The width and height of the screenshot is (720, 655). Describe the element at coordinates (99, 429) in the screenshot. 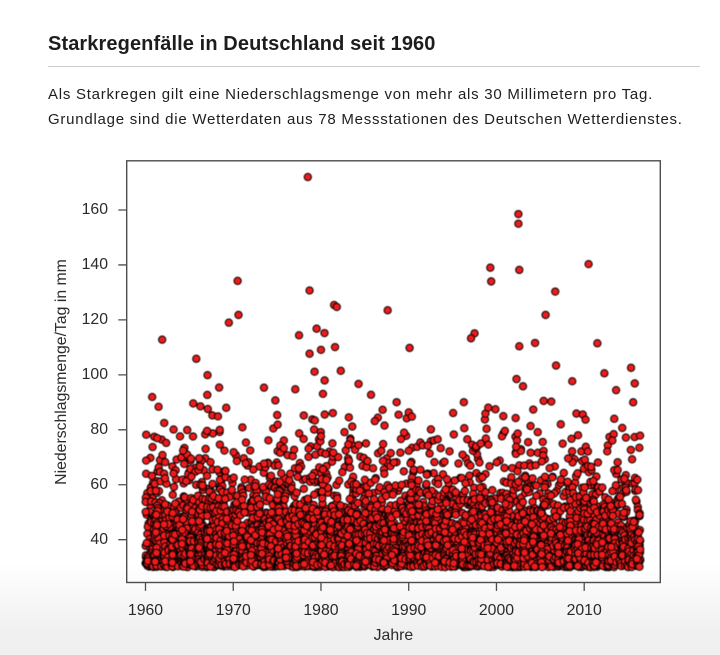

I see `y-tick-label: 80` at that location.